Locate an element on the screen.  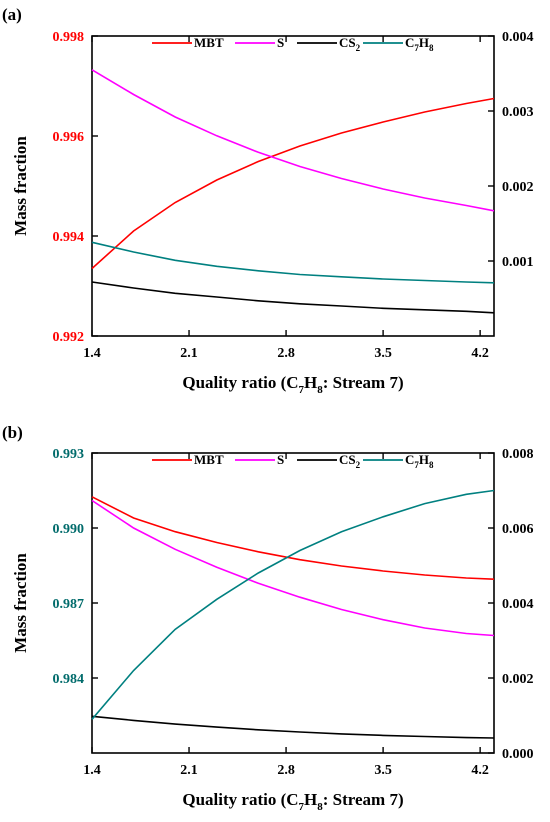
y-left-tick-label: 0.996 is located at coordinates (69, 137).